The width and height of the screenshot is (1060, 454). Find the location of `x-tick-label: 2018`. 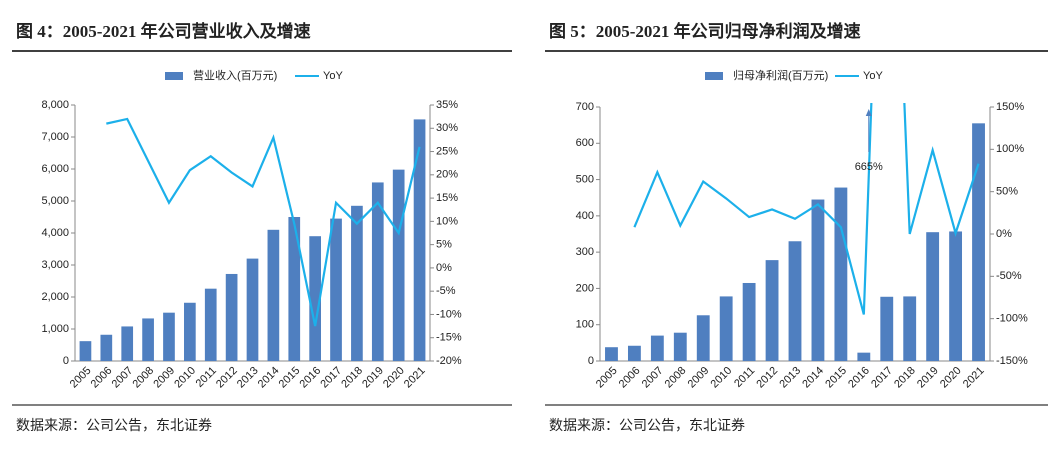

x-tick-label: 2018 is located at coordinates (352, 378).